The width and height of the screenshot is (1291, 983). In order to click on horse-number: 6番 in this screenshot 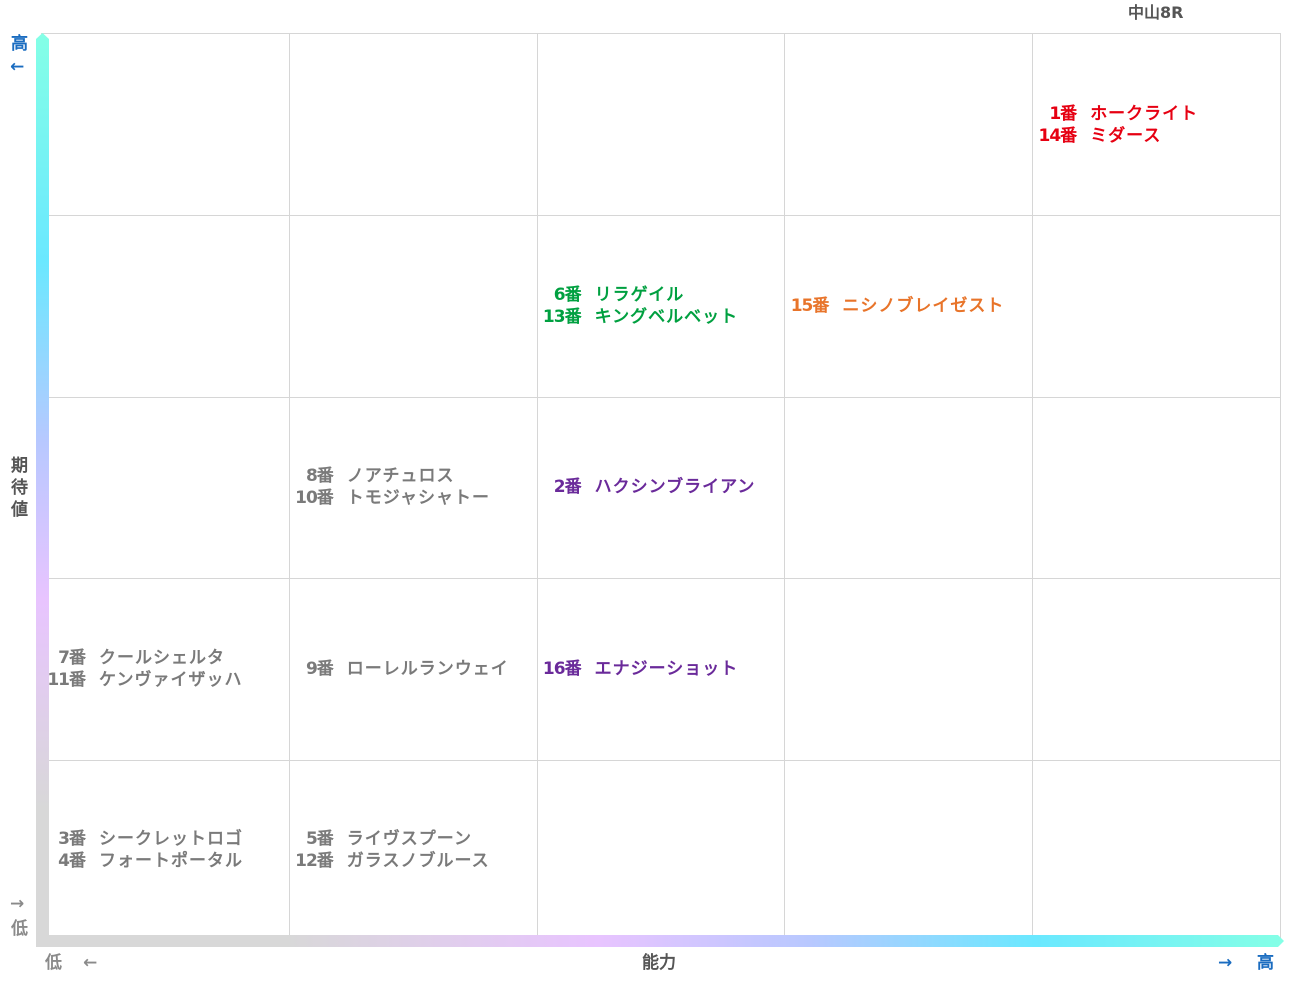, I will do `click(567, 295)`.